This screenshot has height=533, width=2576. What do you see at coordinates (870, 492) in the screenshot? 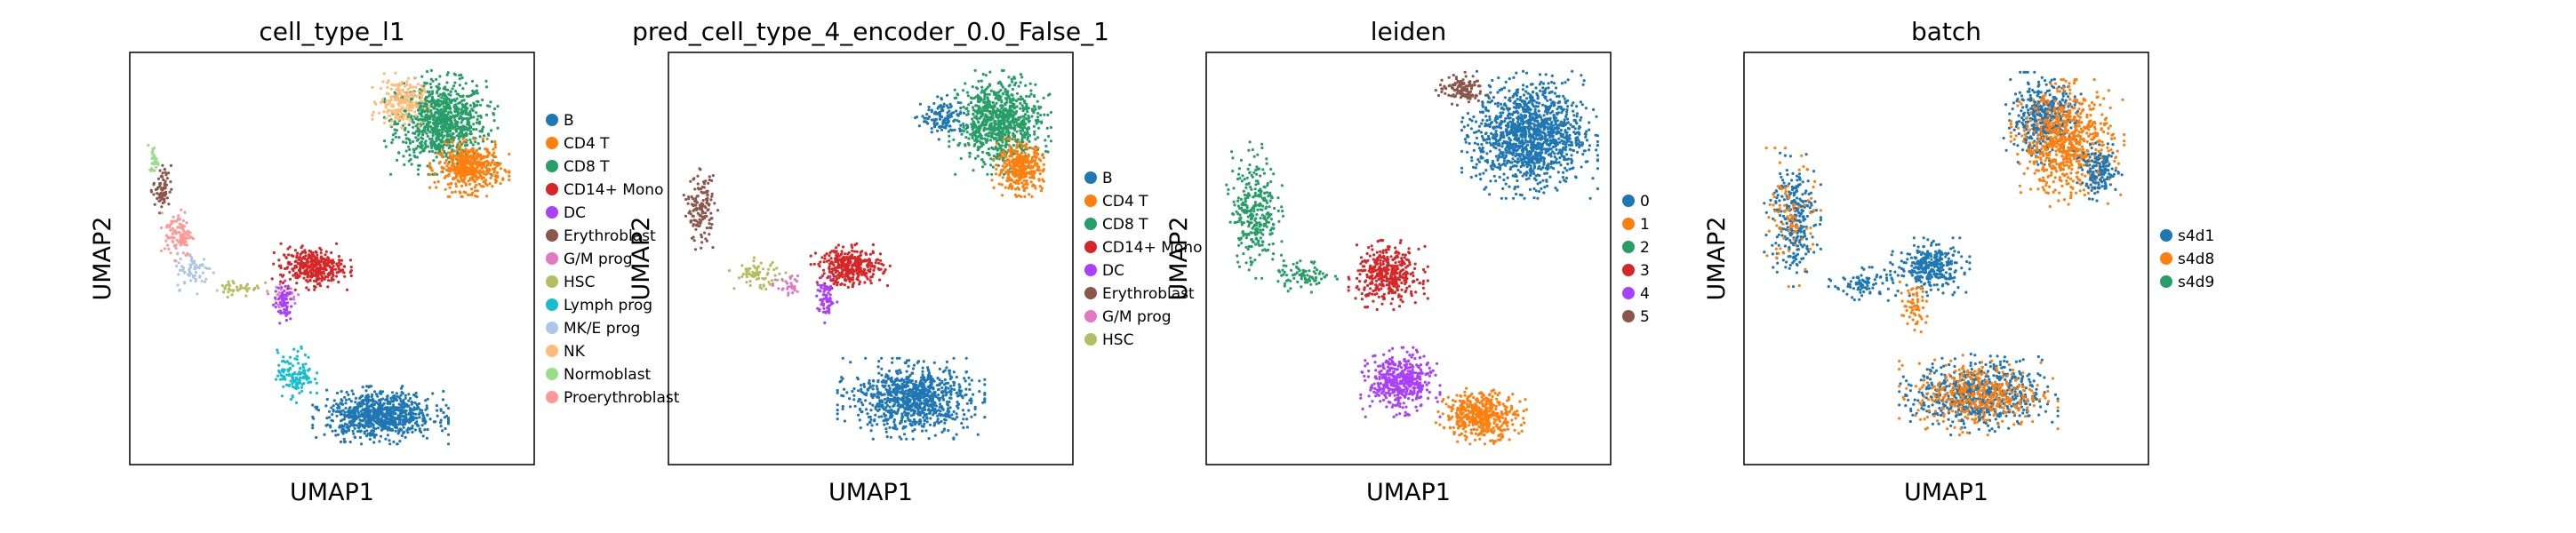
I see `x-axis-label: UMAP1` at bounding box center [870, 492].